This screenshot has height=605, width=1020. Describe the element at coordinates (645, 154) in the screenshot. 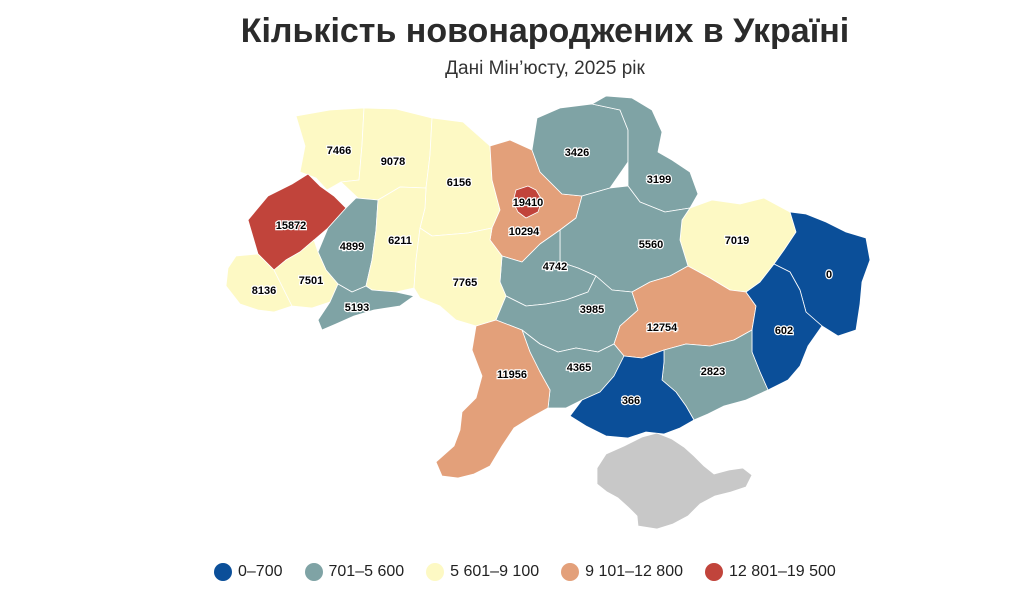

I see `region-sumy` at that location.